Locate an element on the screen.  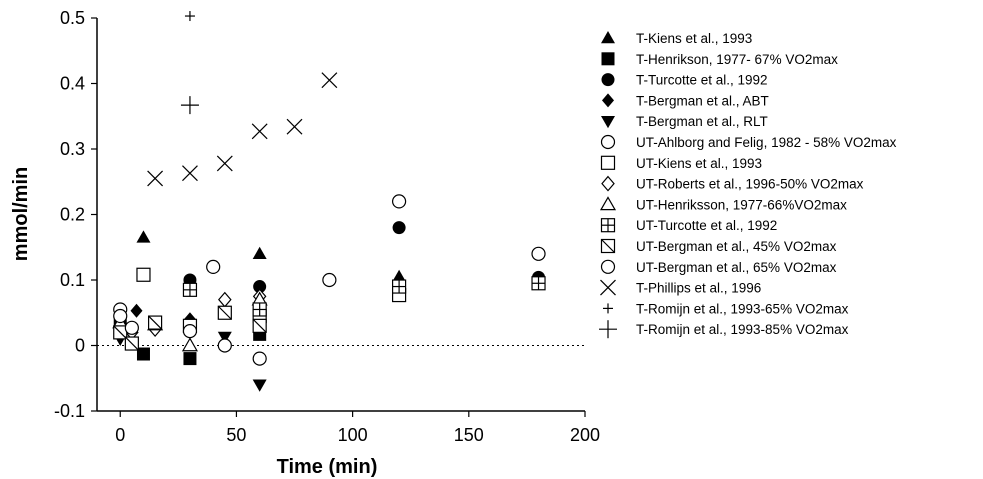
legend-label: T-Kiens et al., 1993 is located at coordinates (694, 38).